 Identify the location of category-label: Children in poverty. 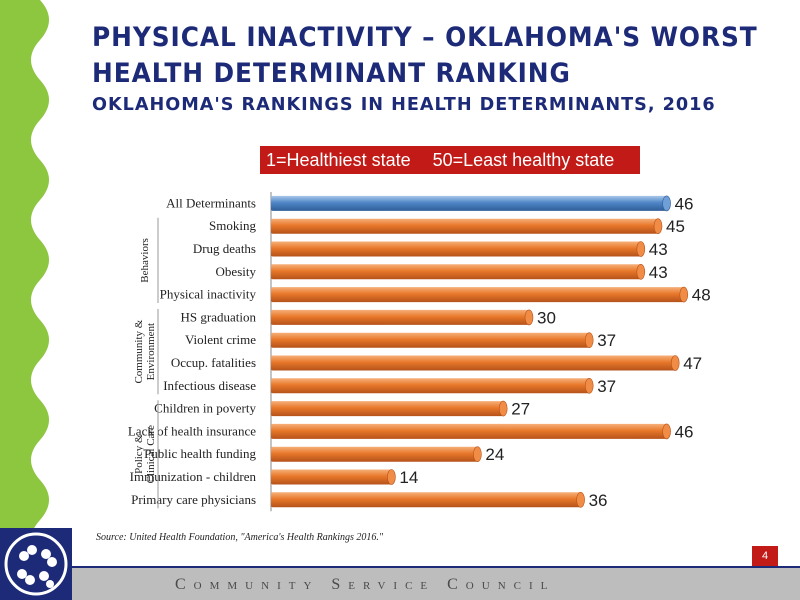
(205, 408).